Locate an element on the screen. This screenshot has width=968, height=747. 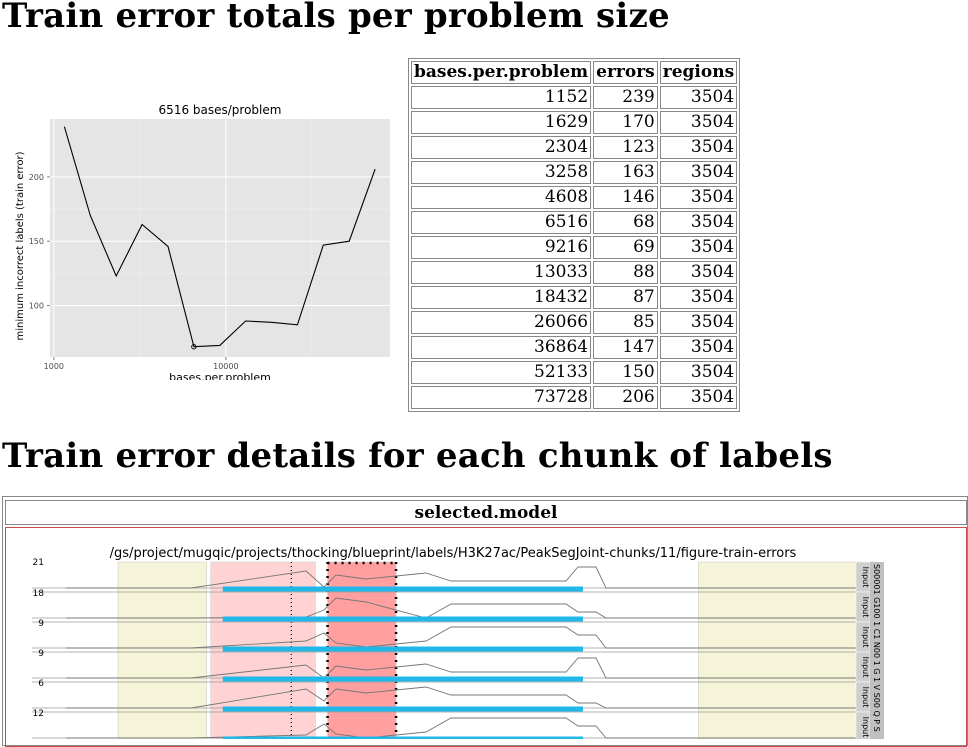
table-header-bases-per-problem: bases.per.problem is located at coordinates (501, 72).